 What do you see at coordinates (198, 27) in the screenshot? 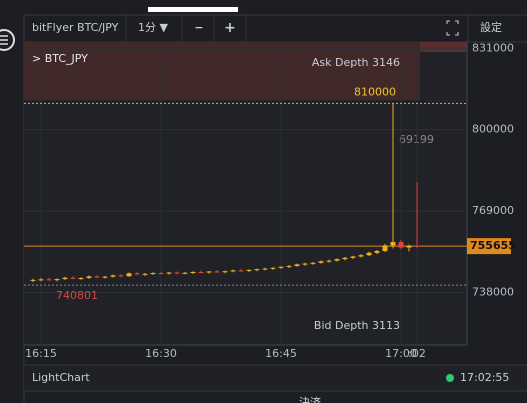
I see `zoom-out: −` at bounding box center [198, 27].